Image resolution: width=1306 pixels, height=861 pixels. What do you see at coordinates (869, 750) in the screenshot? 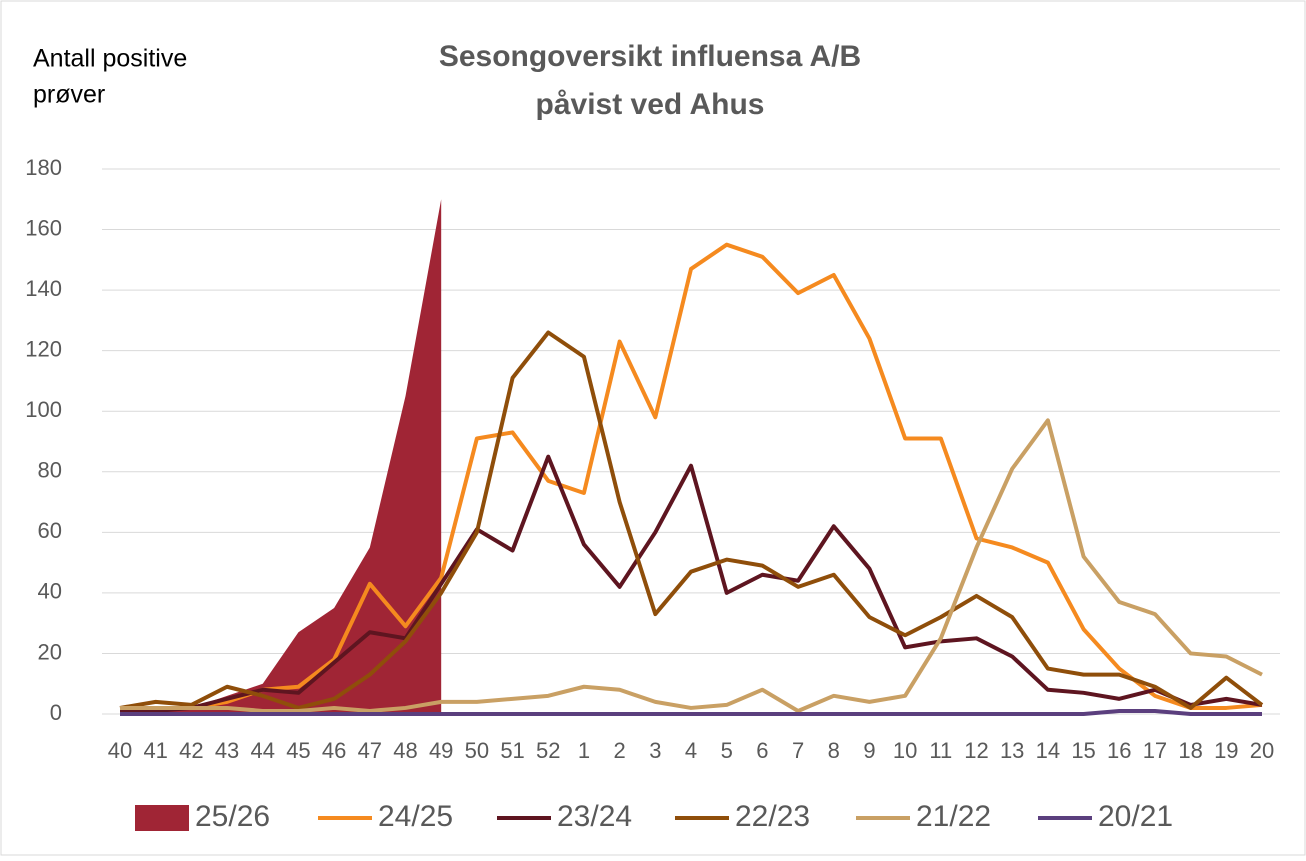
I see `x-tick-label: 9` at bounding box center [869, 750].